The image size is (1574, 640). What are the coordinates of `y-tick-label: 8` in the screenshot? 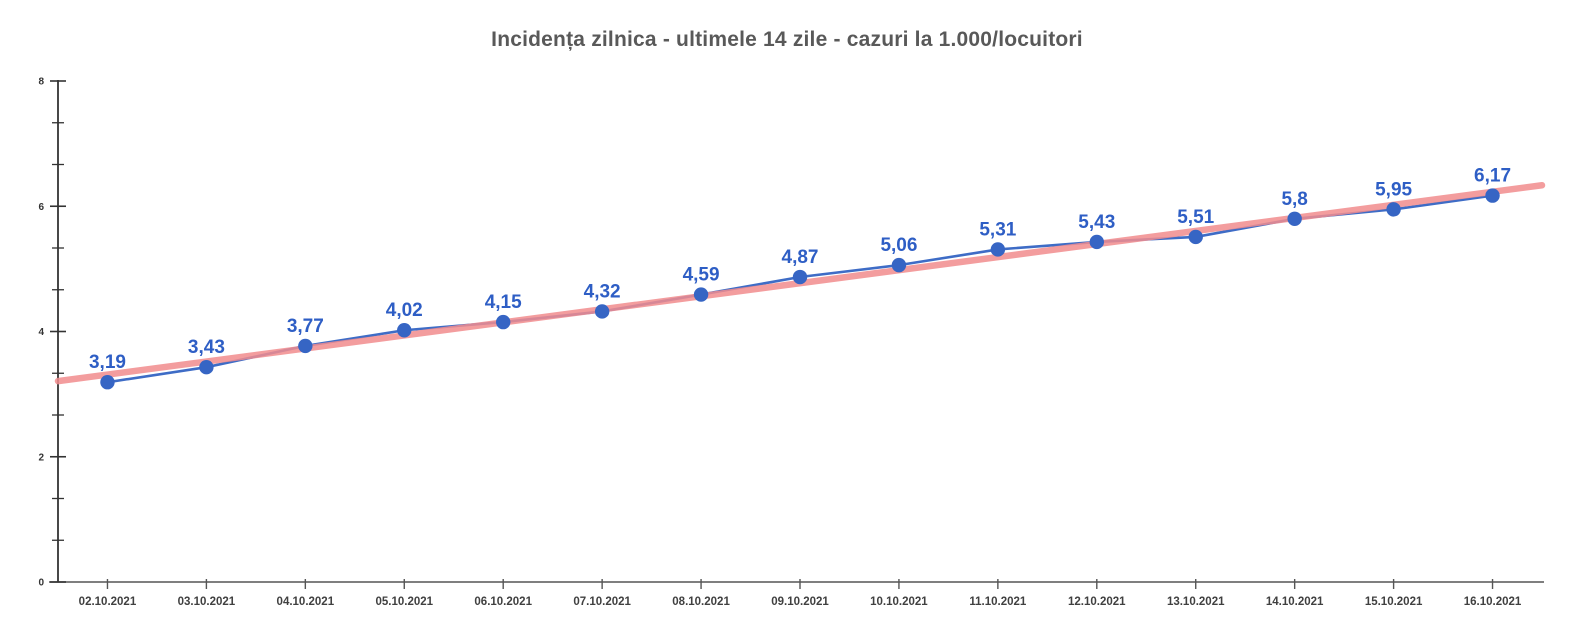 It's located at (41, 82).